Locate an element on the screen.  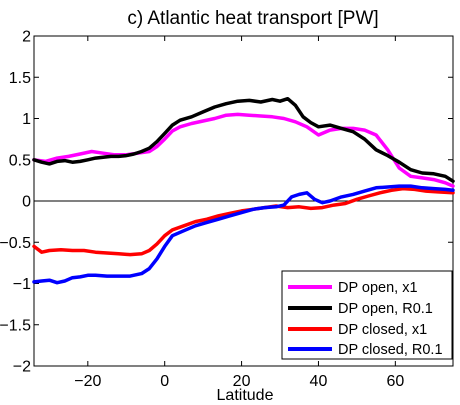
legend-box is located at coordinates (367, 315).